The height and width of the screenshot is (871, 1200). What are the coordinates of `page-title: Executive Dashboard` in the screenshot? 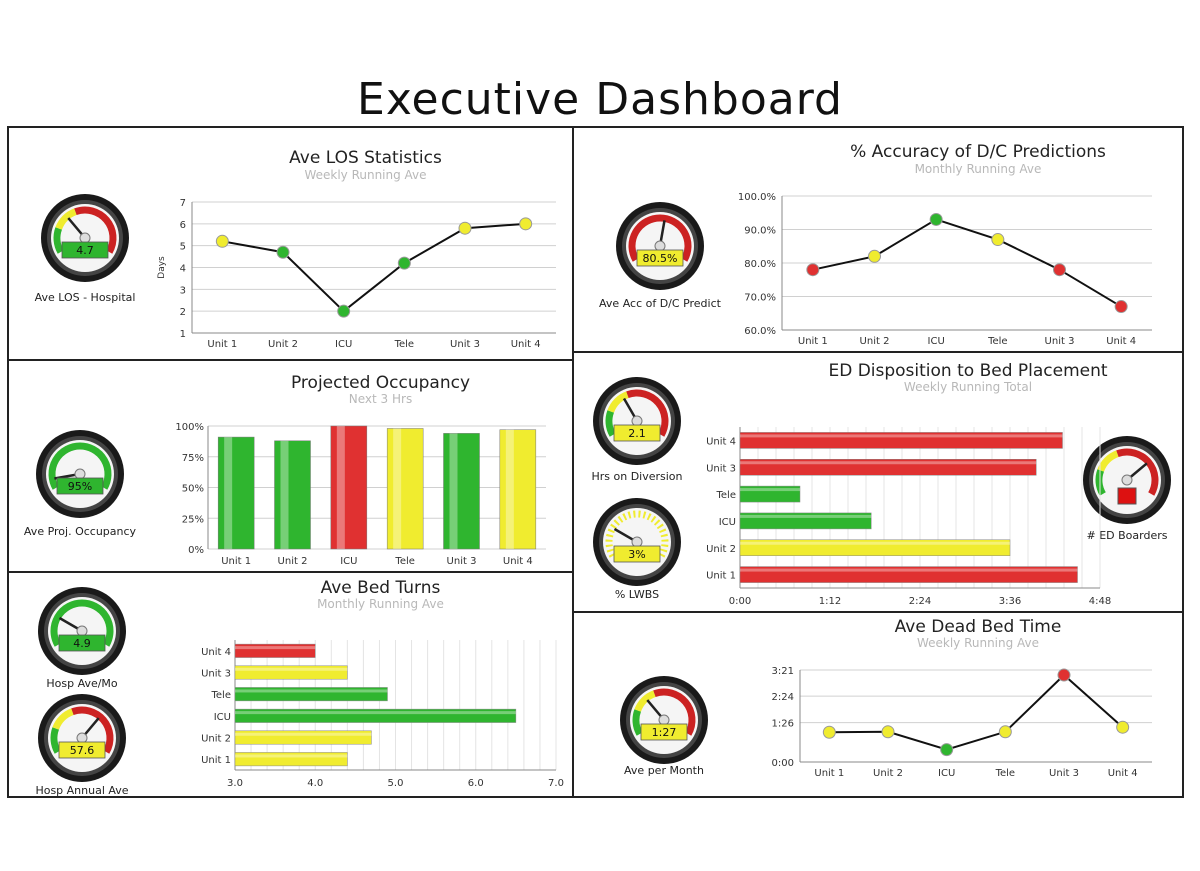 It's located at (600, 99).